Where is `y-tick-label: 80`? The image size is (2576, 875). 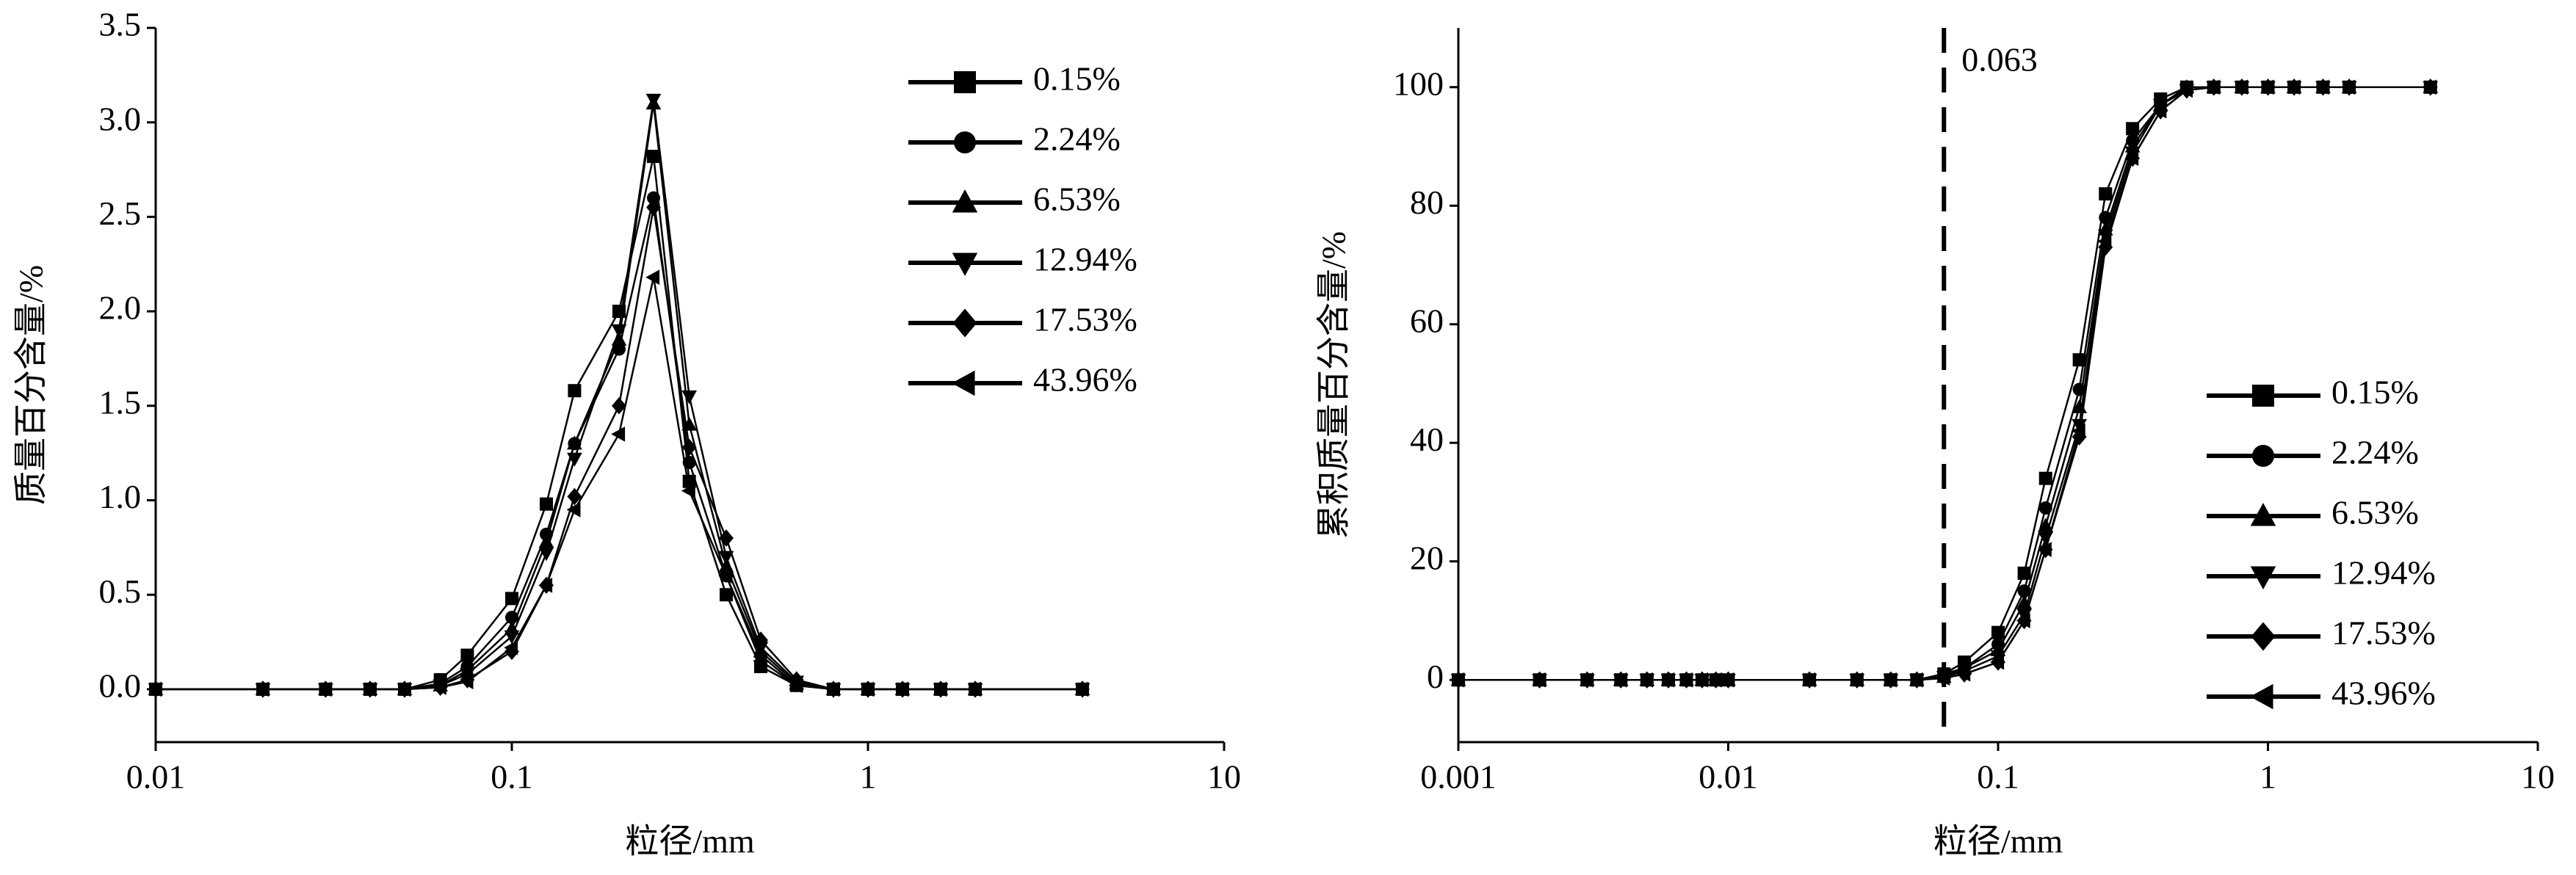
y-tick-label: 80 is located at coordinates (1427, 202).